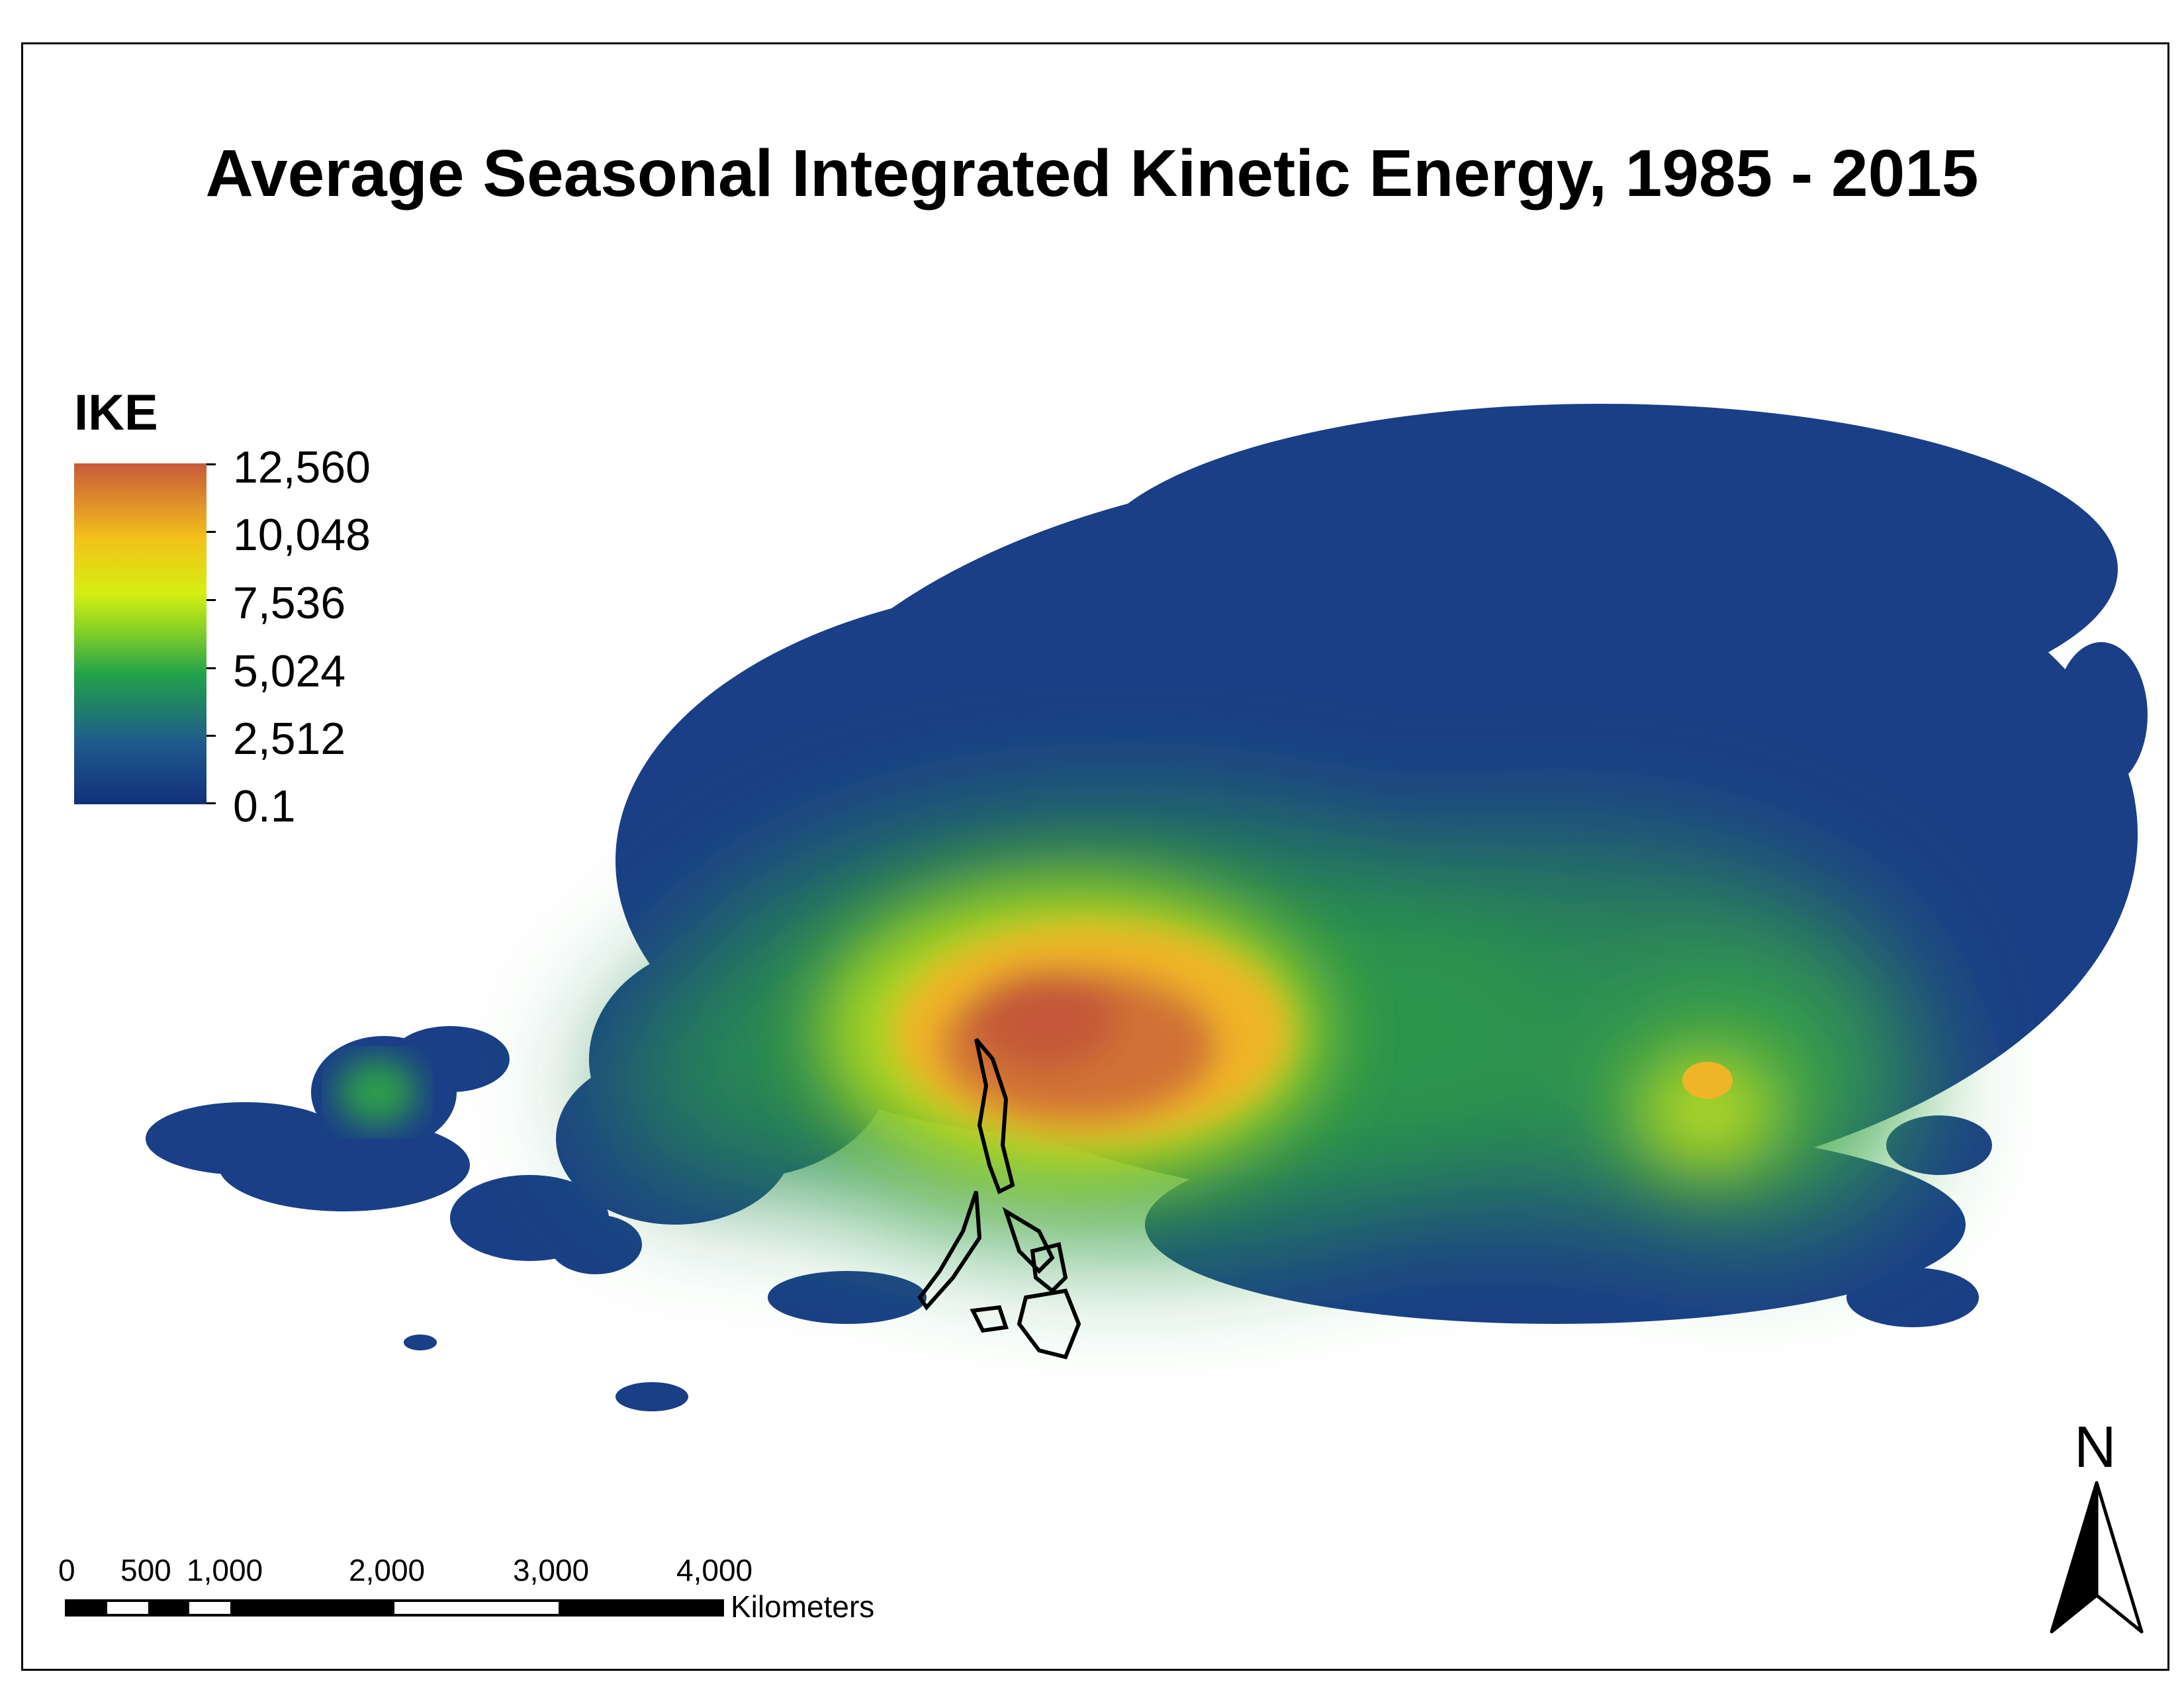 The width and height of the screenshot is (2184, 1688). What do you see at coordinates (140, 633) in the screenshot?
I see `legend-color-ramp` at bounding box center [140, 633].